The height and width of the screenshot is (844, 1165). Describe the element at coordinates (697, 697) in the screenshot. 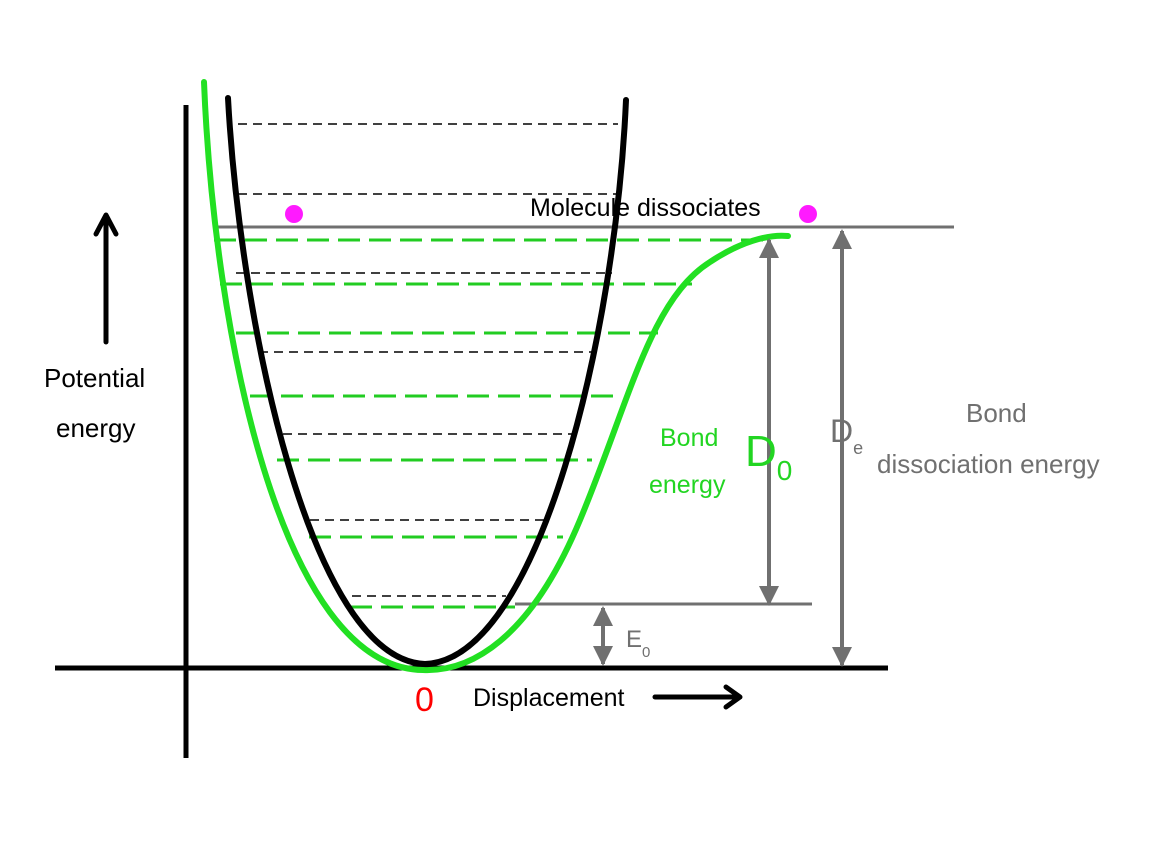

I see `right-arrow-icon` at that location.